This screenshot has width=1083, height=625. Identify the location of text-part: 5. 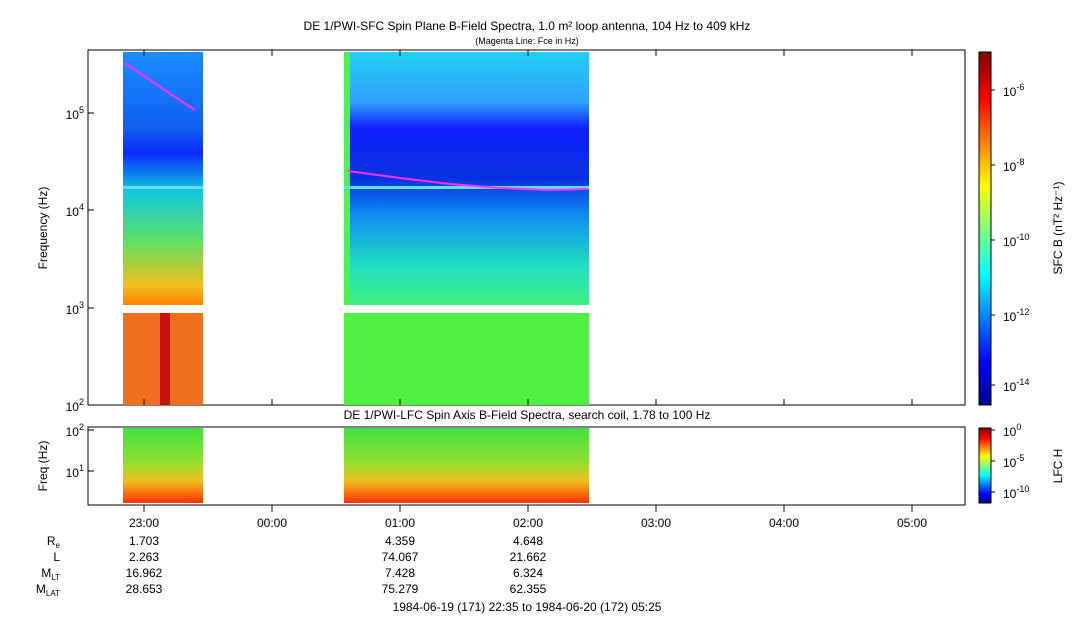
(81, 110).